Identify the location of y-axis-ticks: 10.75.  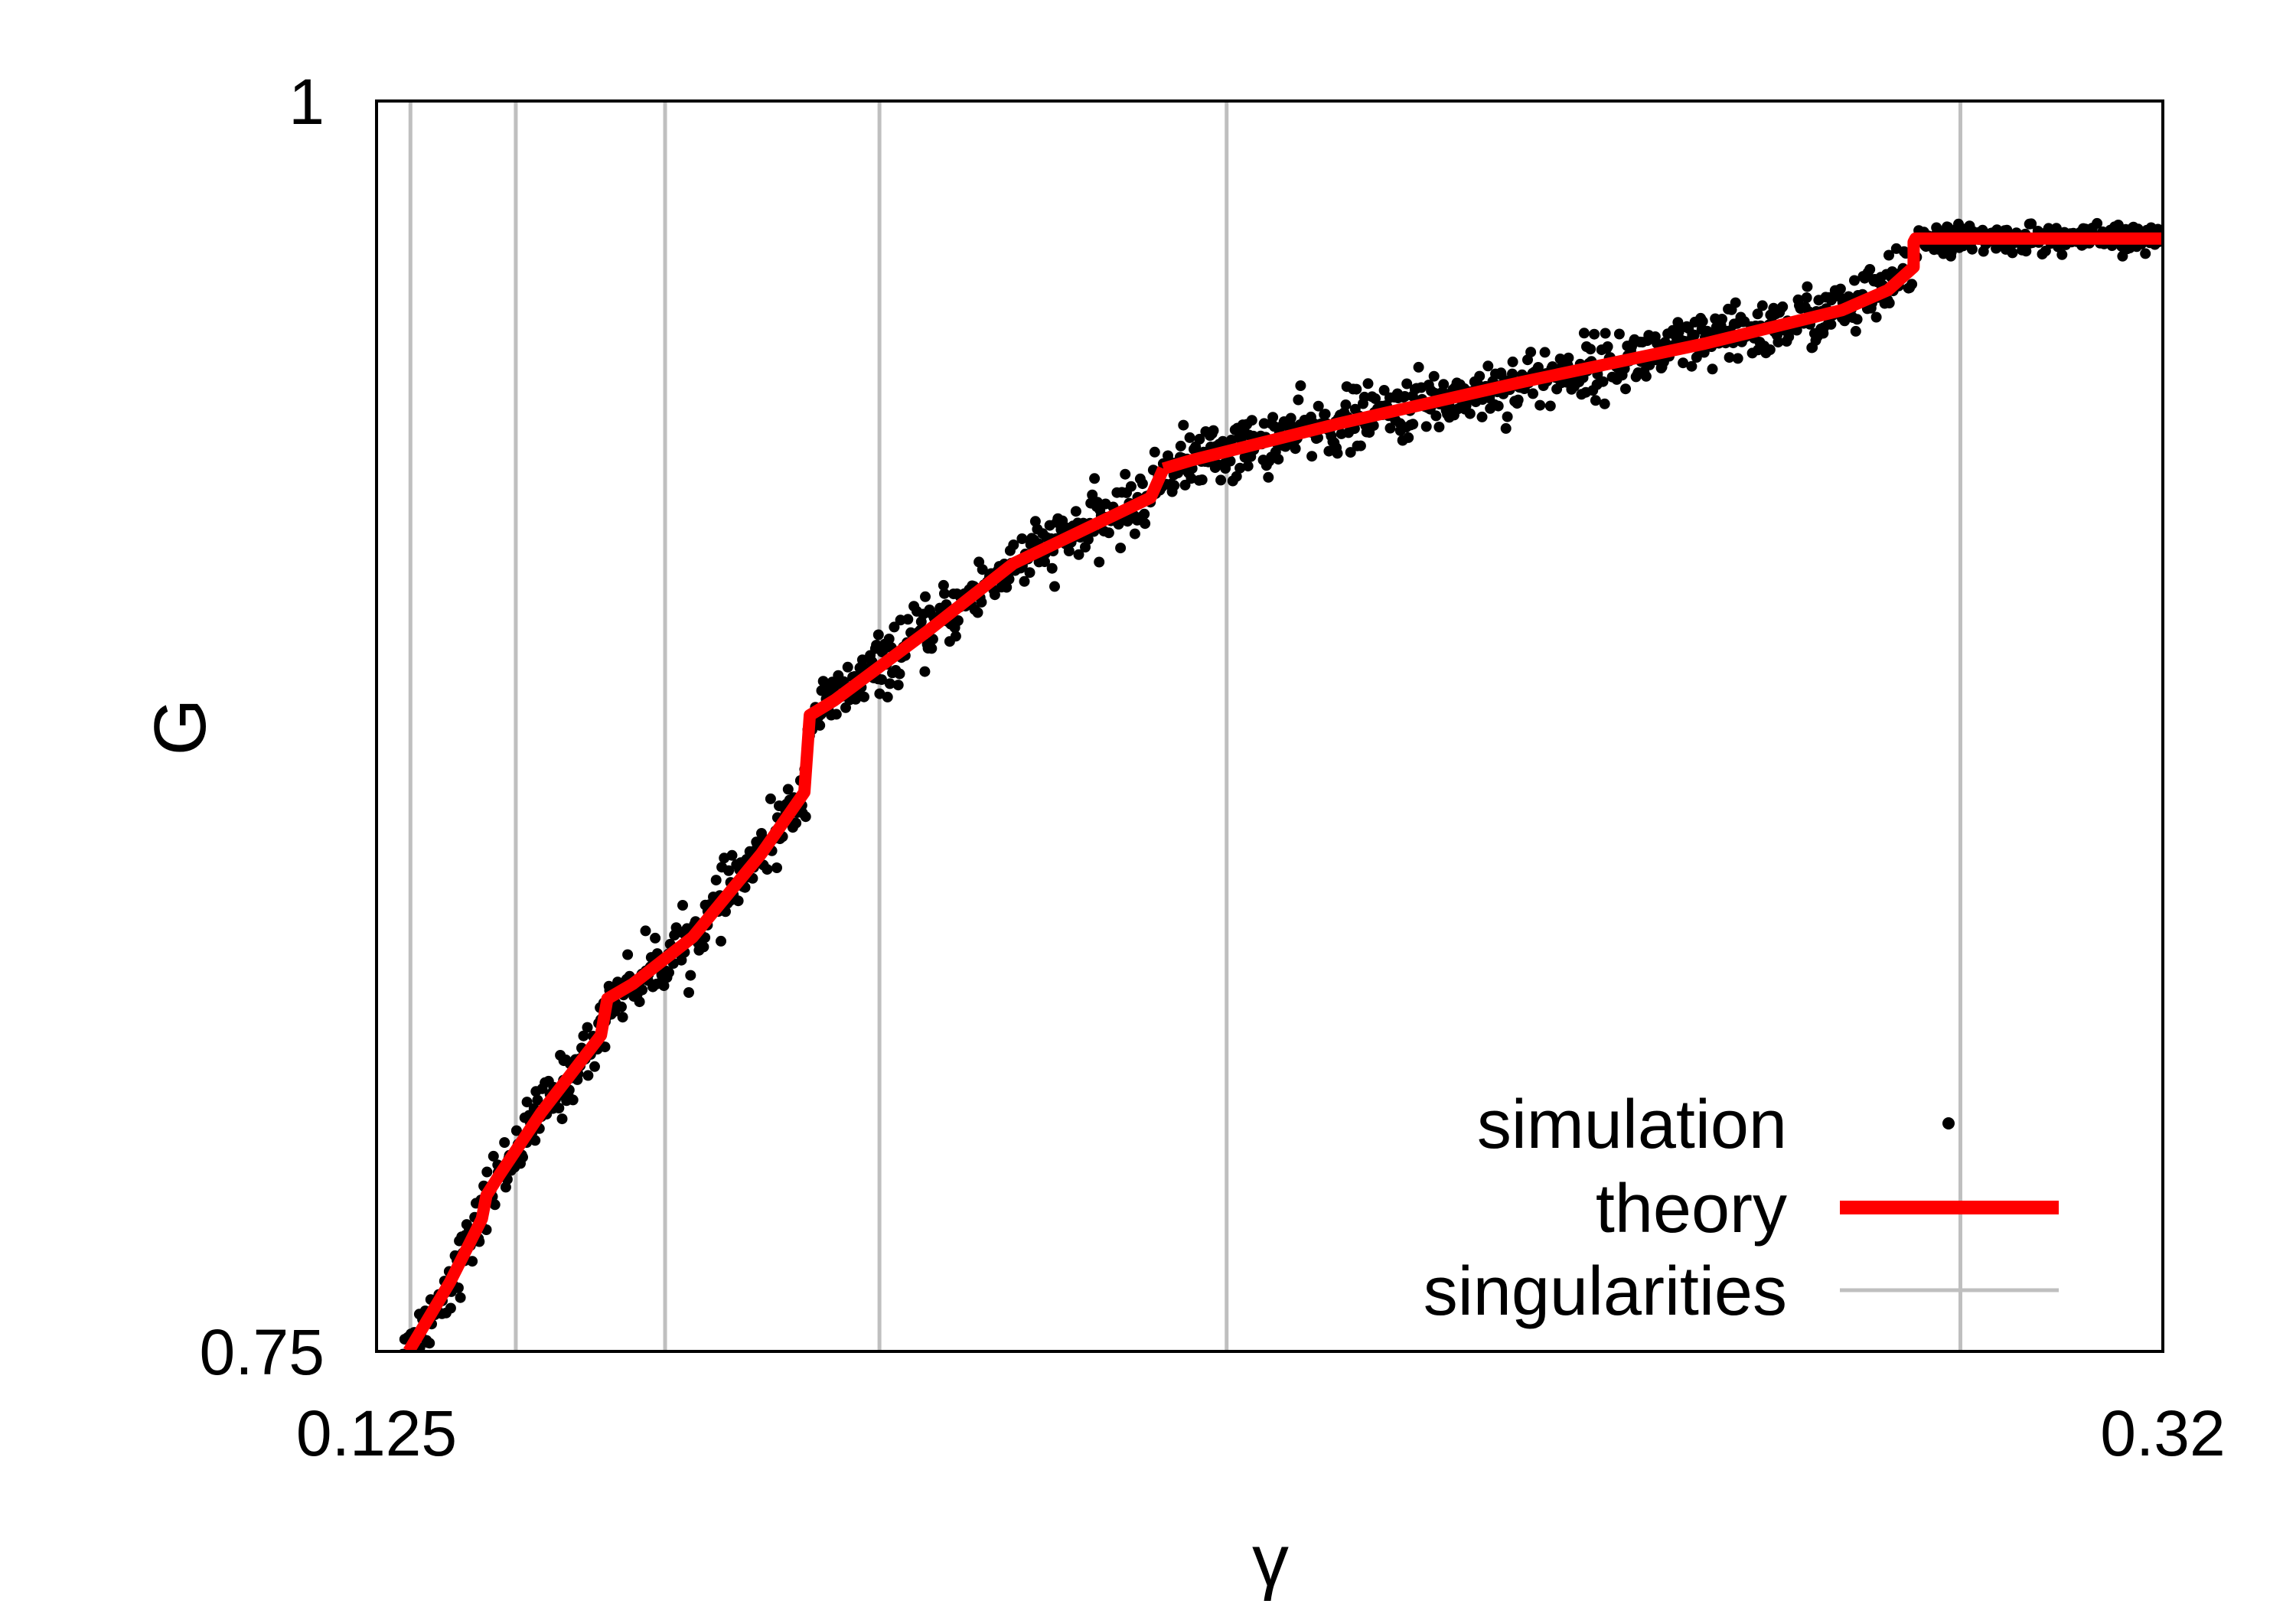
(262, 727).